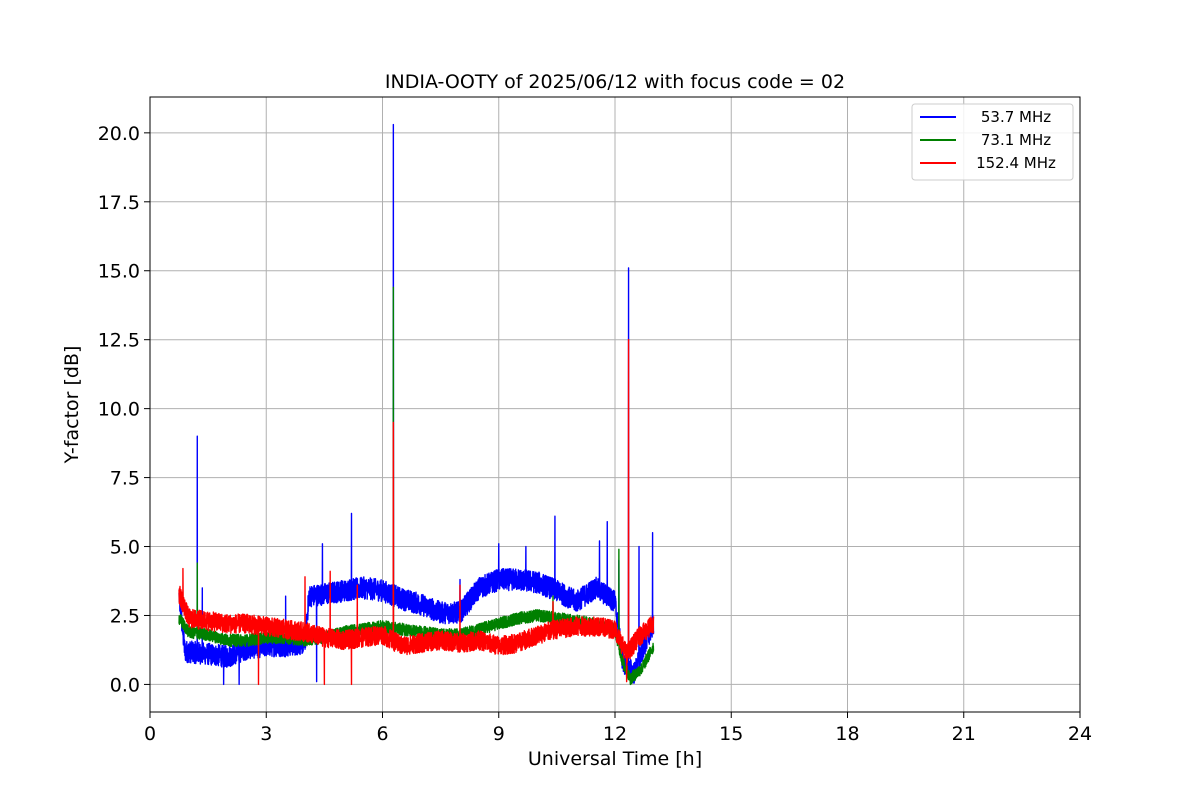 This screenshot has width=1200, height=800. I want to click on y-tick-label: 12.5, so click(119, 341).